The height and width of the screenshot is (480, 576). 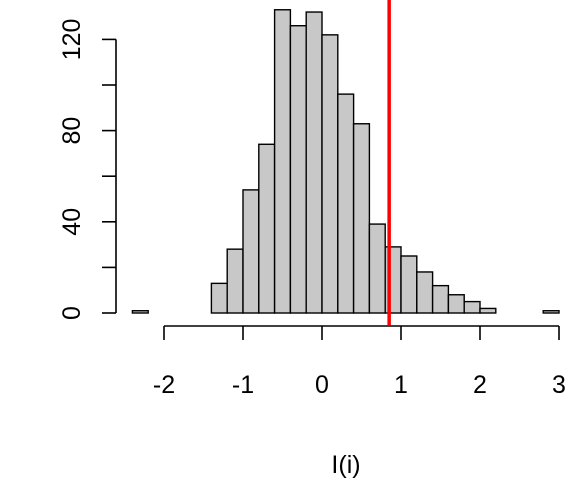 What do you see at coordinates (72, 131) in the screenshot?
I see `y-tick-label: 80` at bounding box center [72, 131].